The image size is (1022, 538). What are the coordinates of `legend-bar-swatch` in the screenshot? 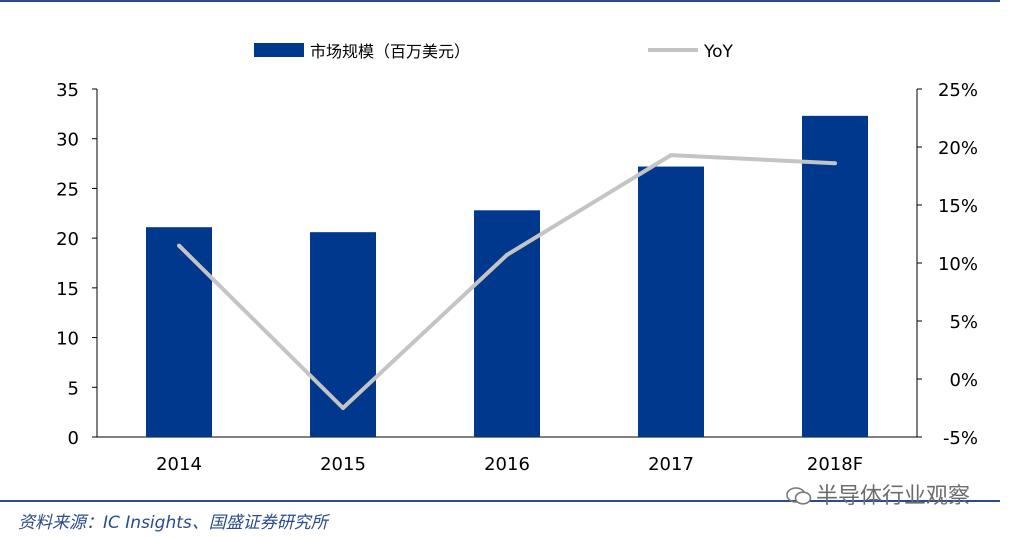 It's located at (279, 50).